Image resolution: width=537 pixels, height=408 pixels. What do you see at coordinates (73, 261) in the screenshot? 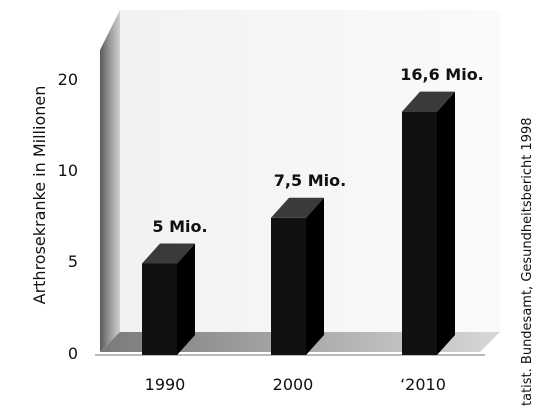
I see `y-tick-label-5: 5` at bounding box center [73, 261].